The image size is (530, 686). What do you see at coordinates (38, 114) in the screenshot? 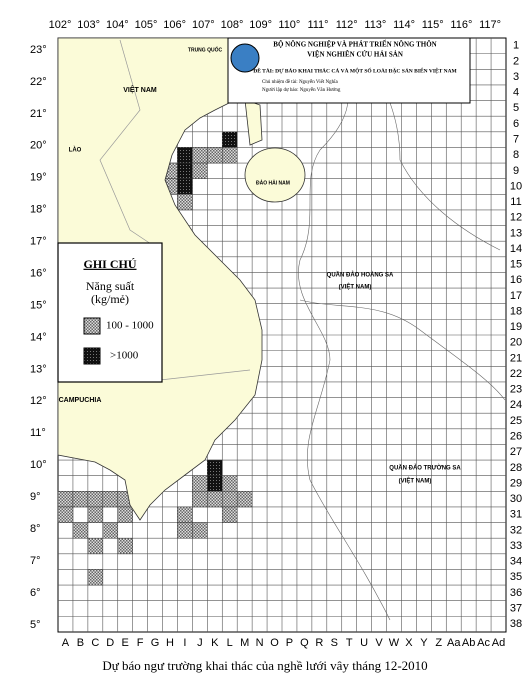
I see `latitude-label: 21°` at bounding box center [38, 114].